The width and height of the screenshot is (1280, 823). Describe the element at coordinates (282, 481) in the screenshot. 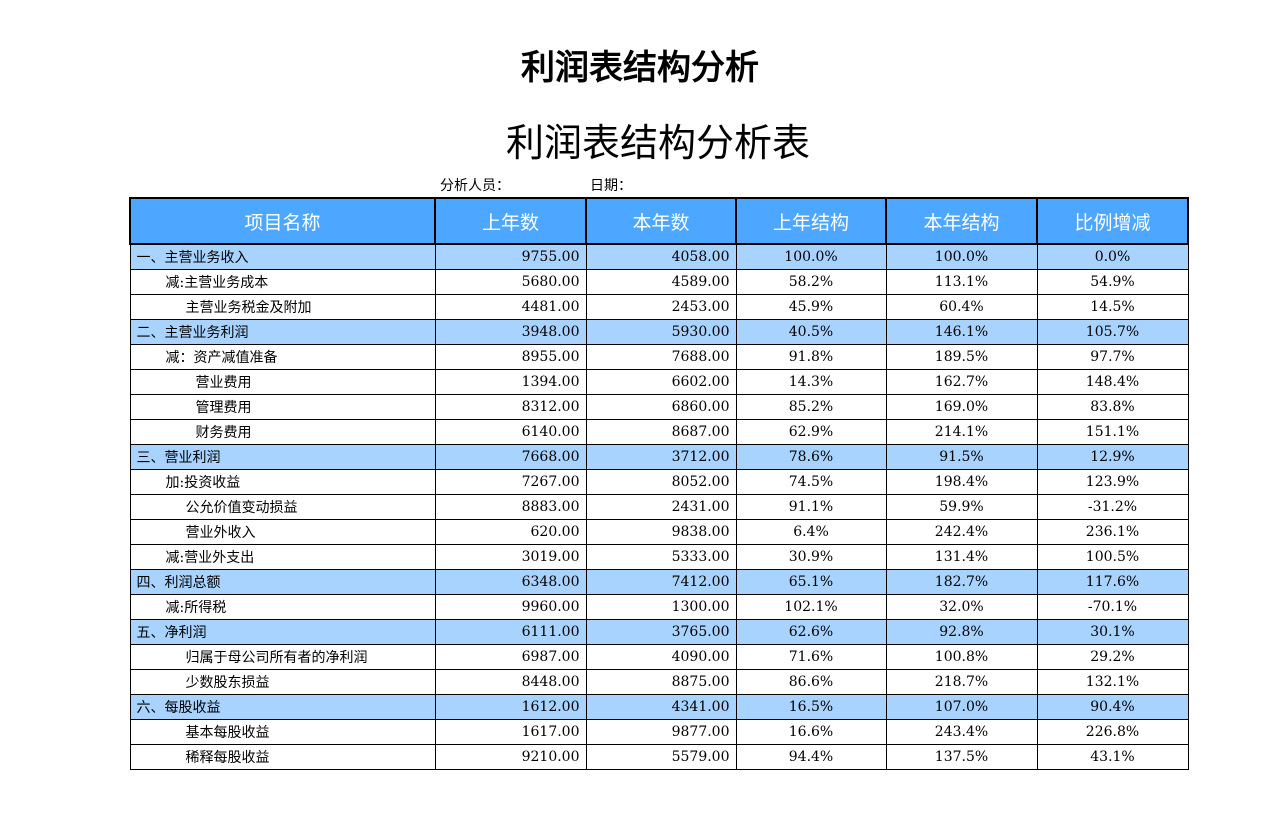

I see `row-item-name: 加:投资收益` at that location.